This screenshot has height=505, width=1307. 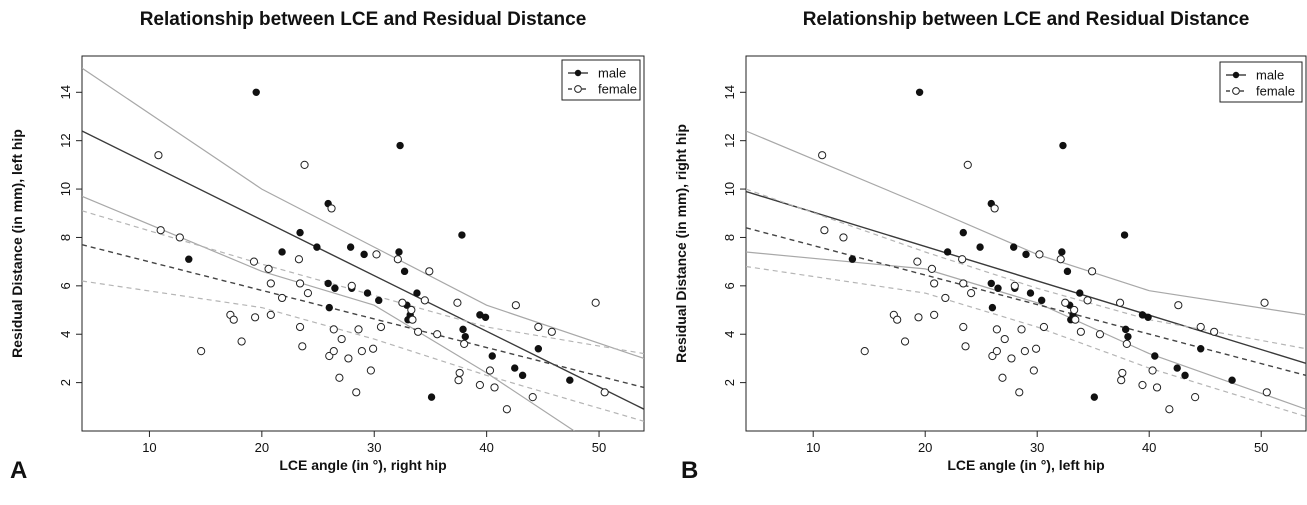 What do you see at coordinates (486, 447) in the screenshot?
I see `x-tick-label: 40` at bounding box center [486, 447].